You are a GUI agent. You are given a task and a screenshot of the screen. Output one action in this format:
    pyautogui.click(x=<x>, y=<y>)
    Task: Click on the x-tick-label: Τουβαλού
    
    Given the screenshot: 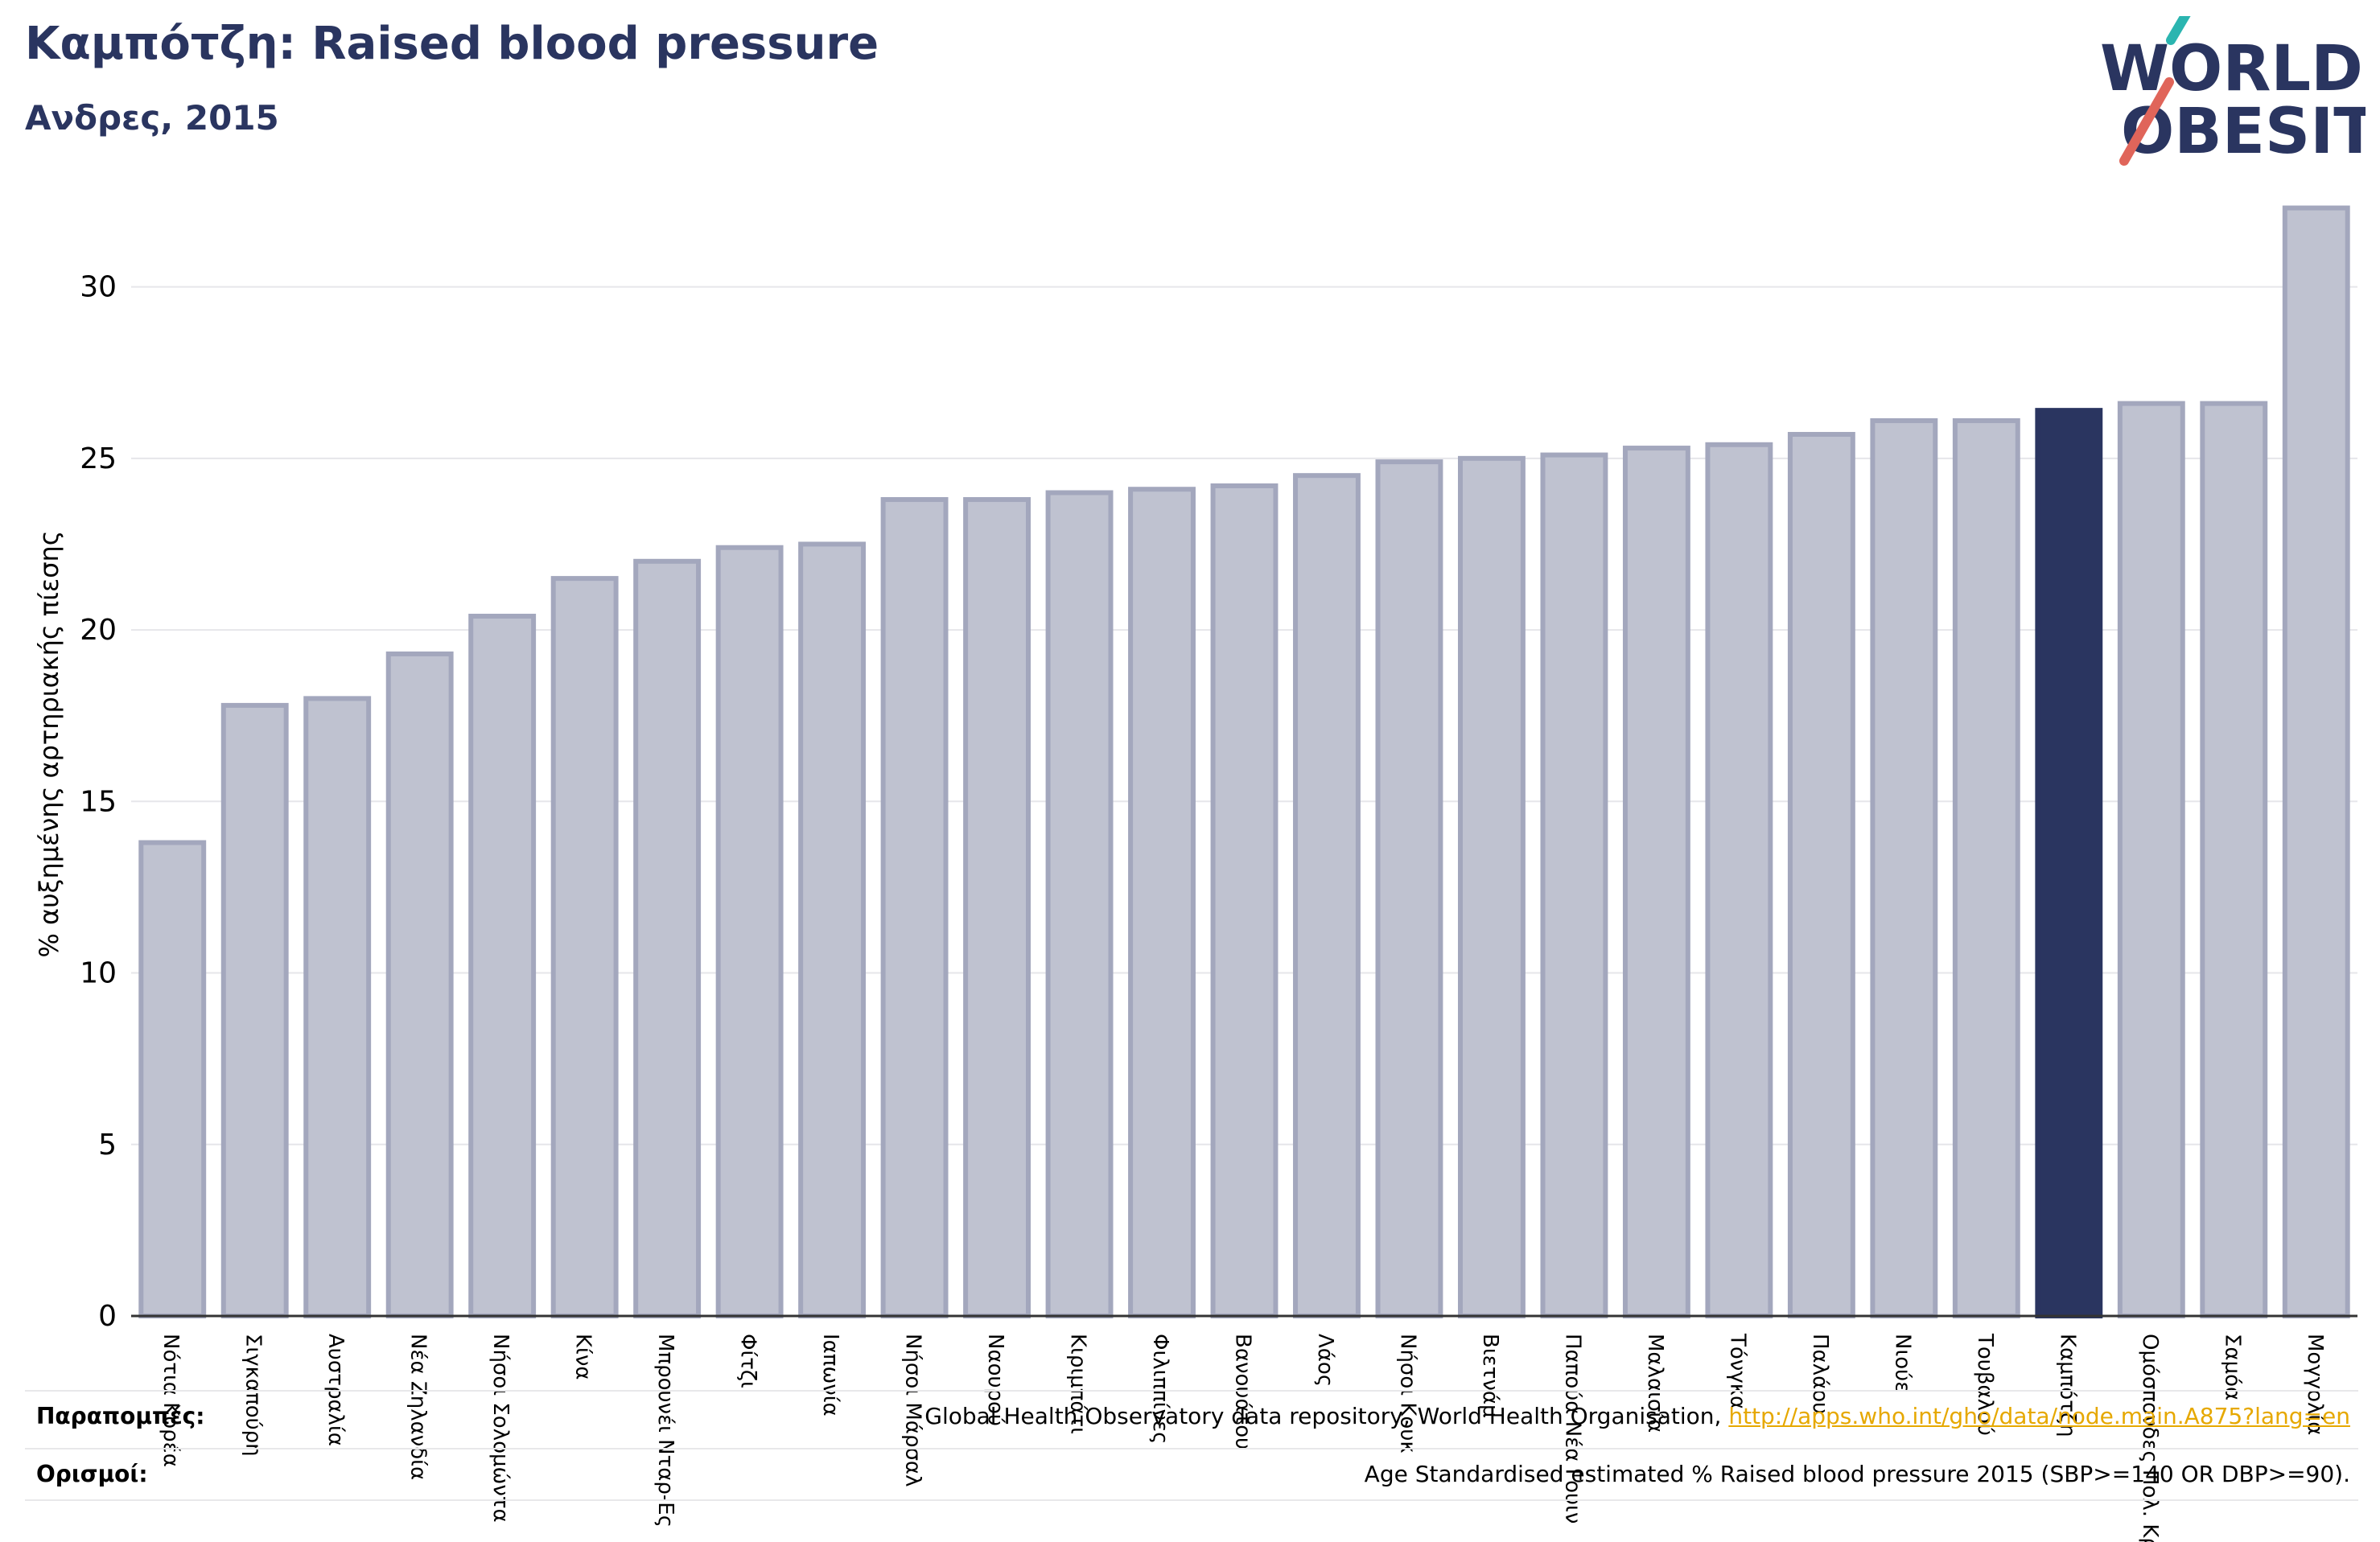 What is the action you would take?
    pyautogui.click(x=1985, y=1384)
    